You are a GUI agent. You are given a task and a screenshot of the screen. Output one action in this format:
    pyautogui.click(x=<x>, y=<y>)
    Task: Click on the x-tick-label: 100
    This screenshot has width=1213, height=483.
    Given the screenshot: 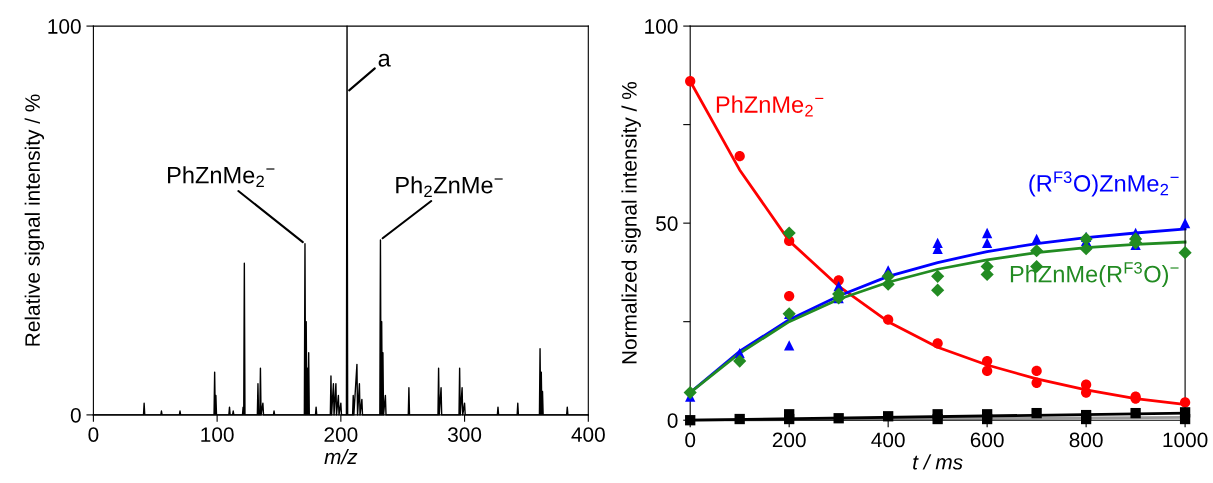 What is the action you would take?
    pyautogui.click(x=217, y=435)
    